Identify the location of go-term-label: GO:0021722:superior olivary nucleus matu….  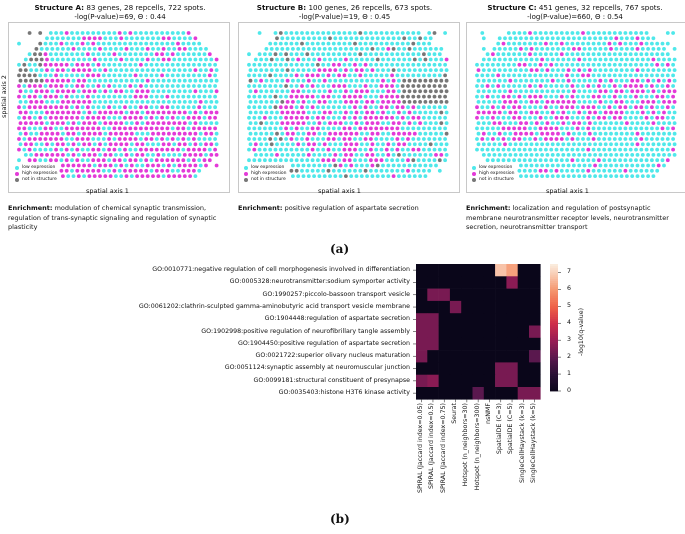
(333, 356).